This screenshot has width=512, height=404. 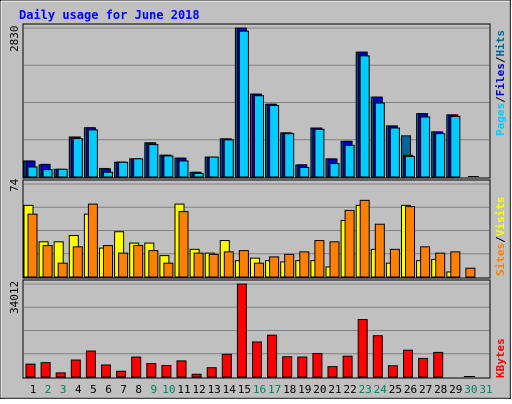 What do you see at coordinates (14, 185) in the screenshot?
I see `visits-panel-ymax-label: 74` at bounding box center [14, 185].